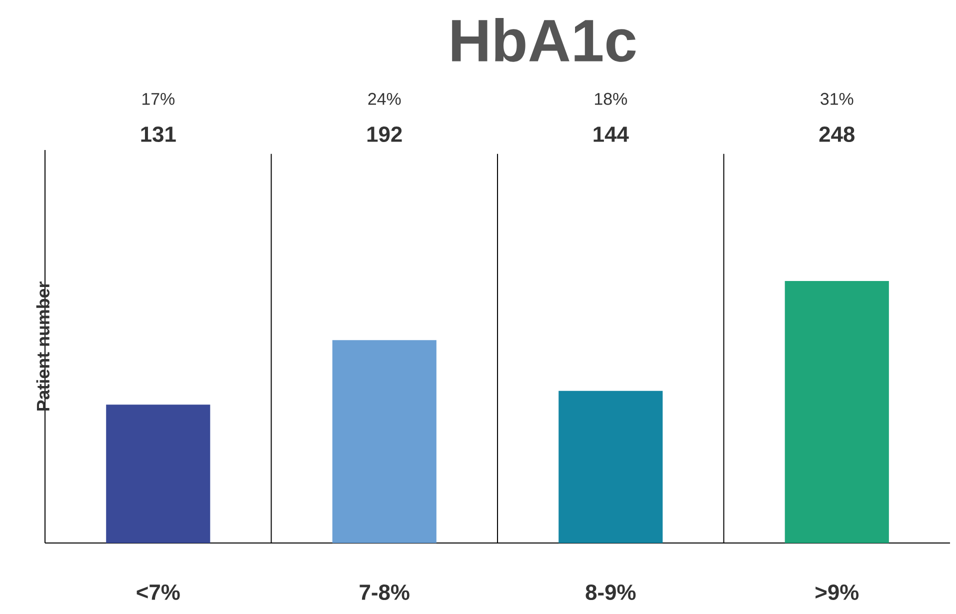  What do you see at coordinates (158, 98) in the screenshot?
I see `text: 17%` at bounding box center [158, 98].